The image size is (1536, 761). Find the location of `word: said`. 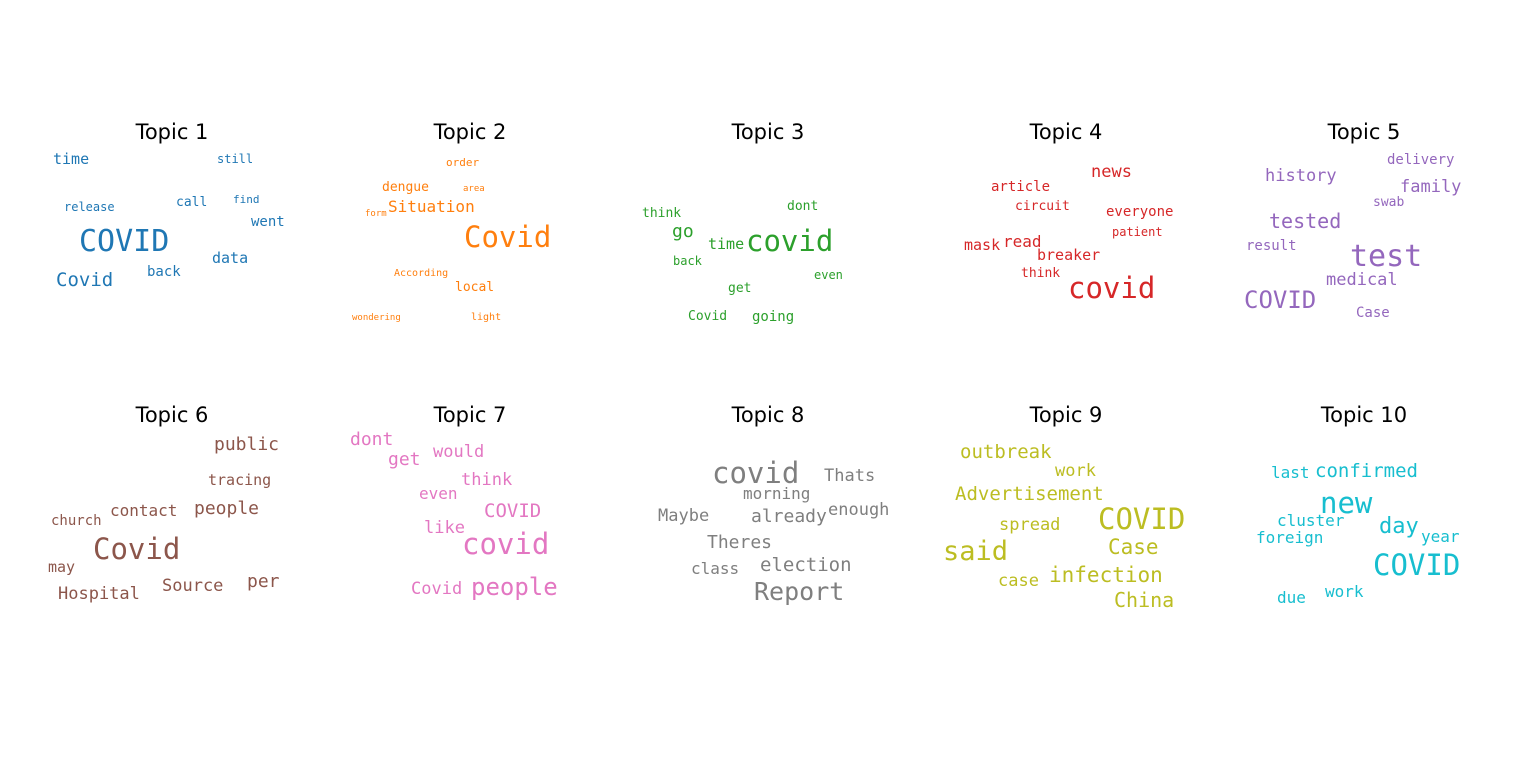

word: said is located at coordinates (976, 551).